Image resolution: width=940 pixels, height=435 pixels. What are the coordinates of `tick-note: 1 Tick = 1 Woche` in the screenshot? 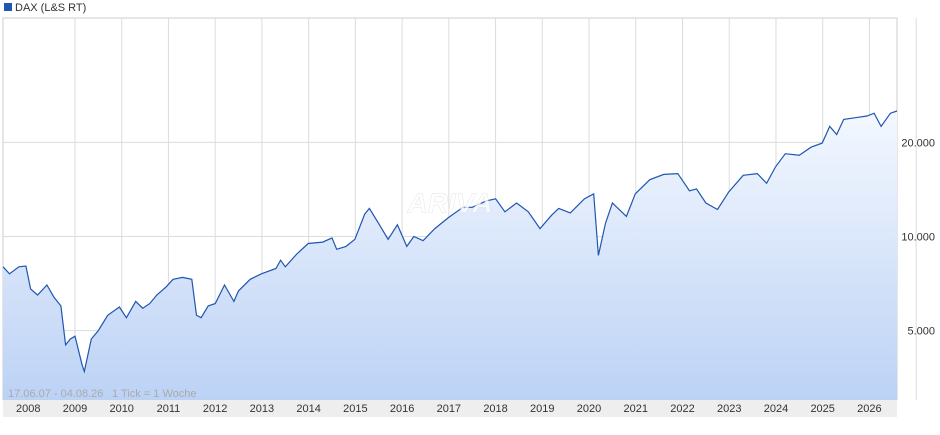 It's located at (154, 394).